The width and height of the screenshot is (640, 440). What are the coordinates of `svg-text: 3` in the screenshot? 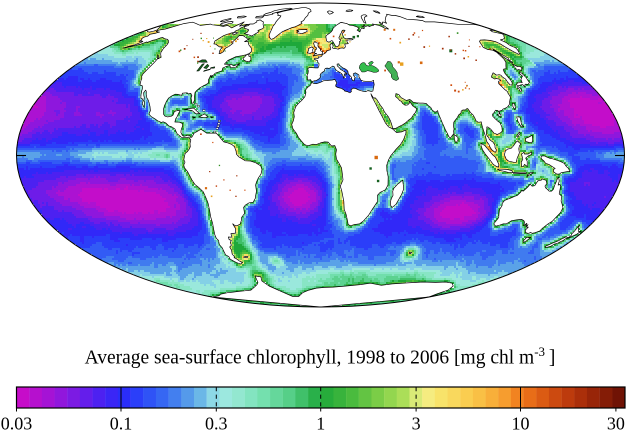 It's located at (416, 423).